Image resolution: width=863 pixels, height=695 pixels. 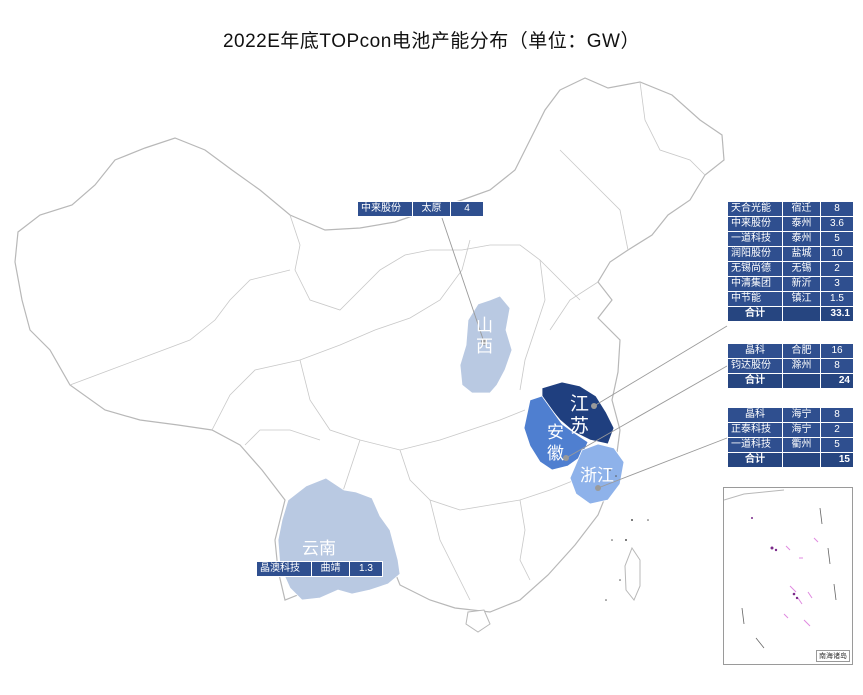 I want to click on city-cell: 宿迁, so click(x=801, y=209).